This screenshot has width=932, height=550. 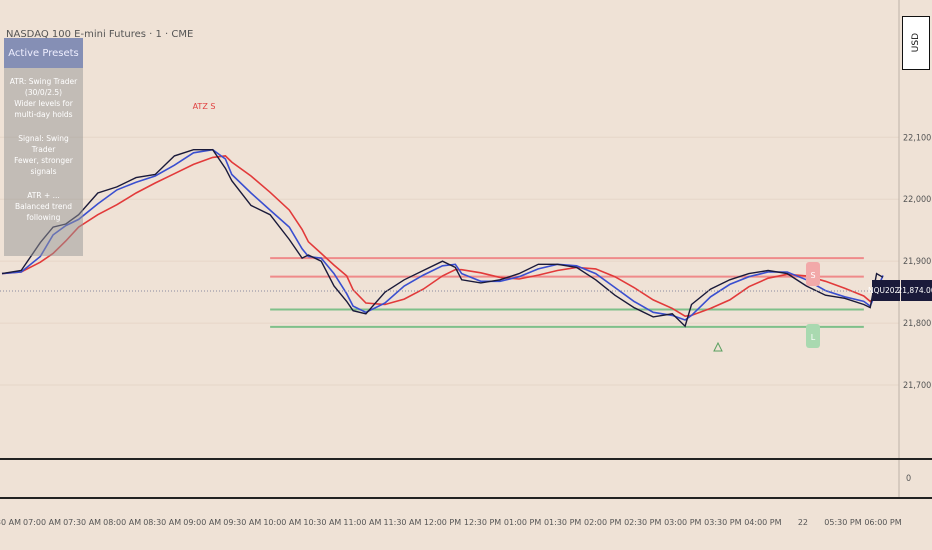 What do you see at coordinates (43, 144) in the screenshot?
I see `preset-signal-line: Signal: Swing Trader` at bounding box center [43, 144].